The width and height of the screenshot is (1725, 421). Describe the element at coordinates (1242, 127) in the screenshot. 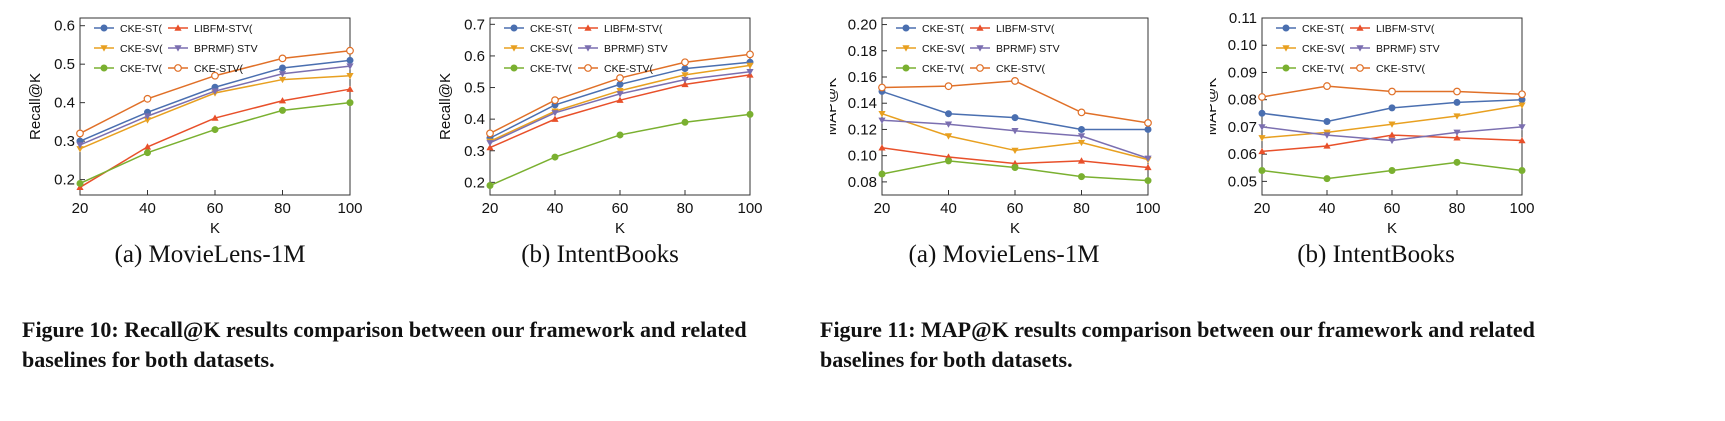

I see `y-tick-label: 0.07` at that location.